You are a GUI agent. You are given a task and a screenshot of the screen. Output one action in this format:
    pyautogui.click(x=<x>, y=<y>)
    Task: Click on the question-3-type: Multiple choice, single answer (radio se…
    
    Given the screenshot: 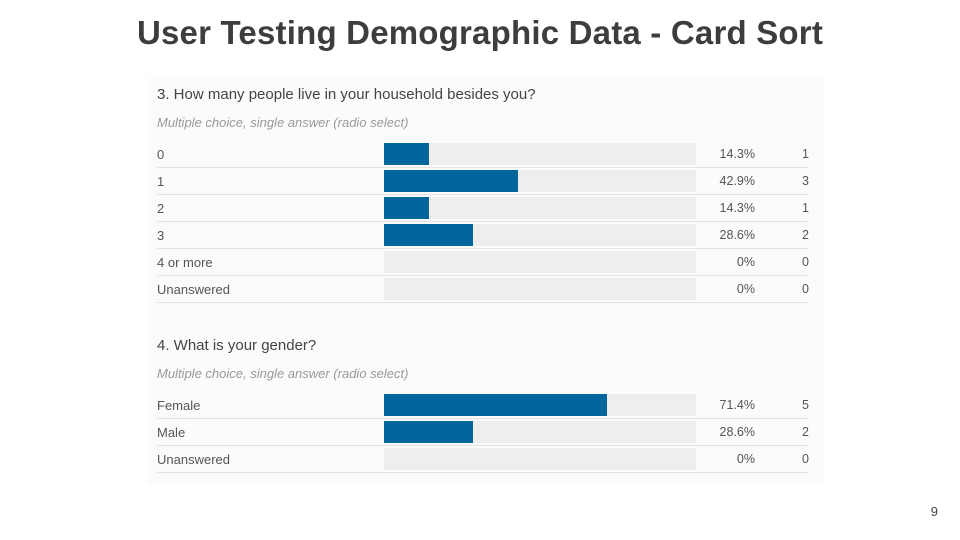 What is the action you would take?
    pyautogui.click(x=283, y=122)
    